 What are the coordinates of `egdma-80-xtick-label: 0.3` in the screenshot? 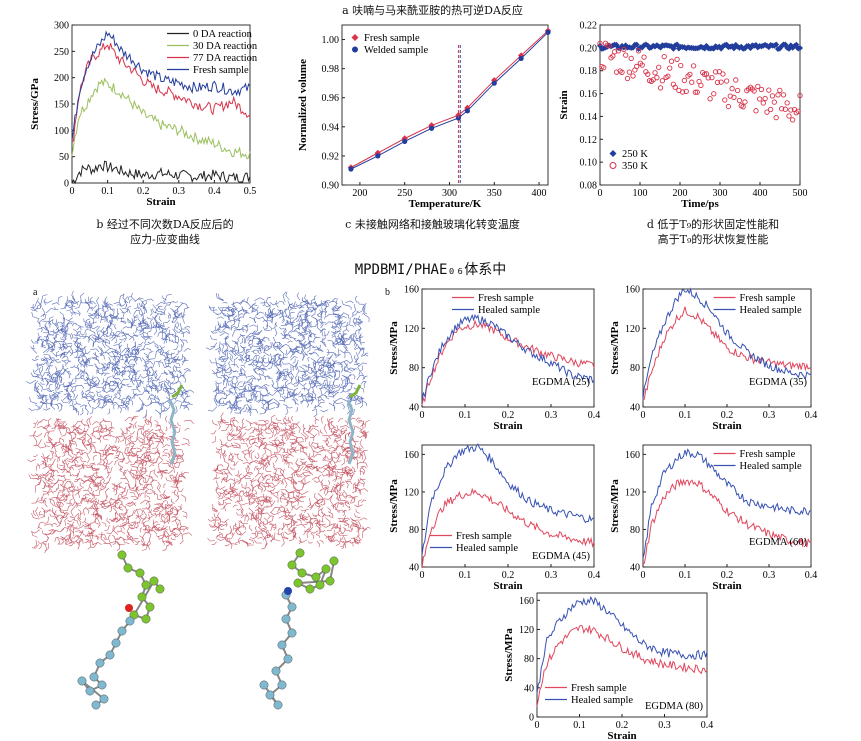 It's located at (664, 725).